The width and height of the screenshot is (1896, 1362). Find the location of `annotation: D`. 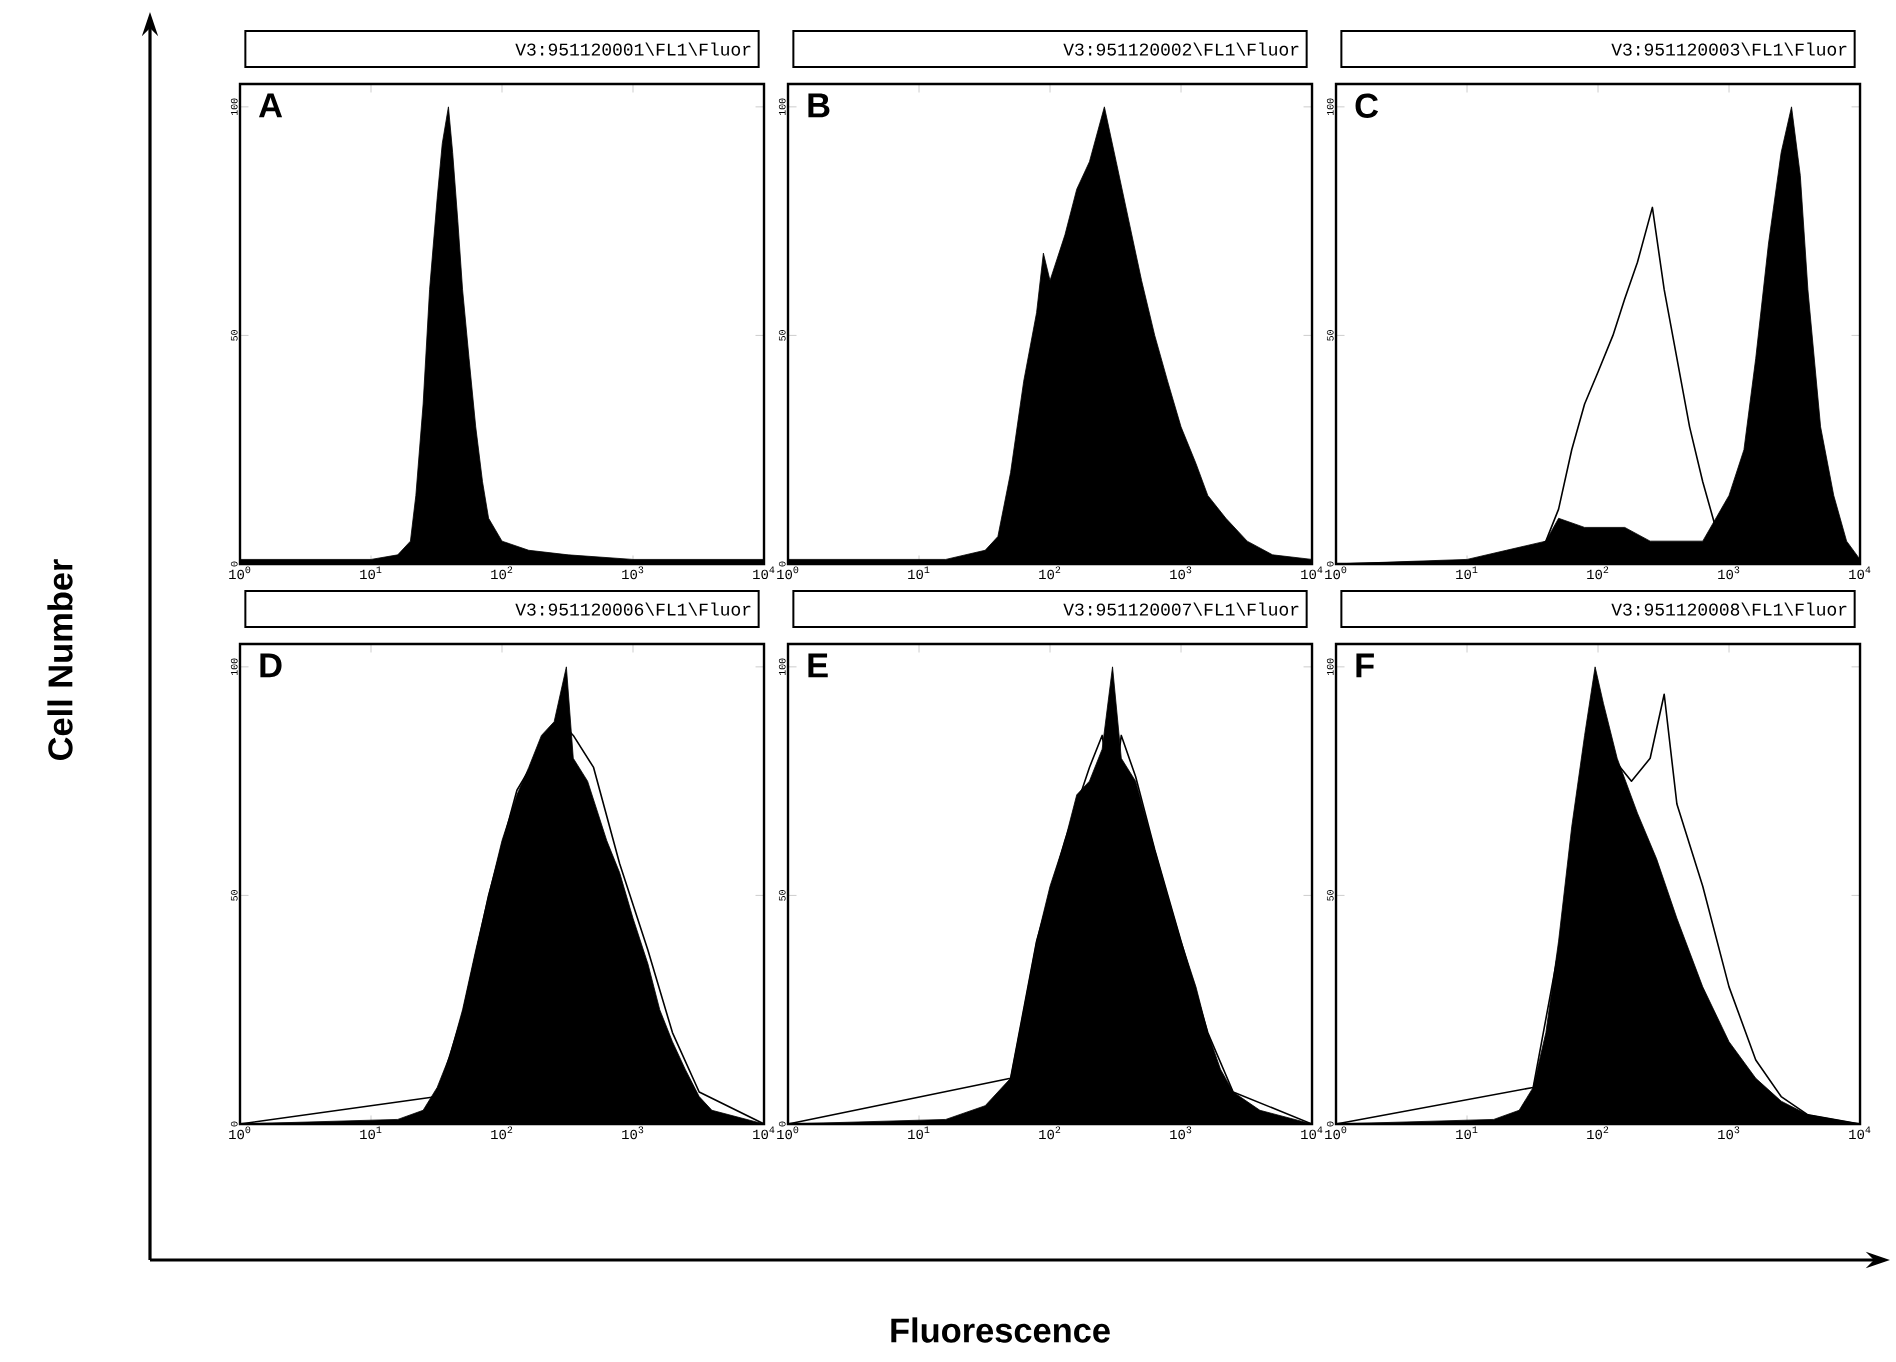

annotation: D is located at coordinates (271, 665).